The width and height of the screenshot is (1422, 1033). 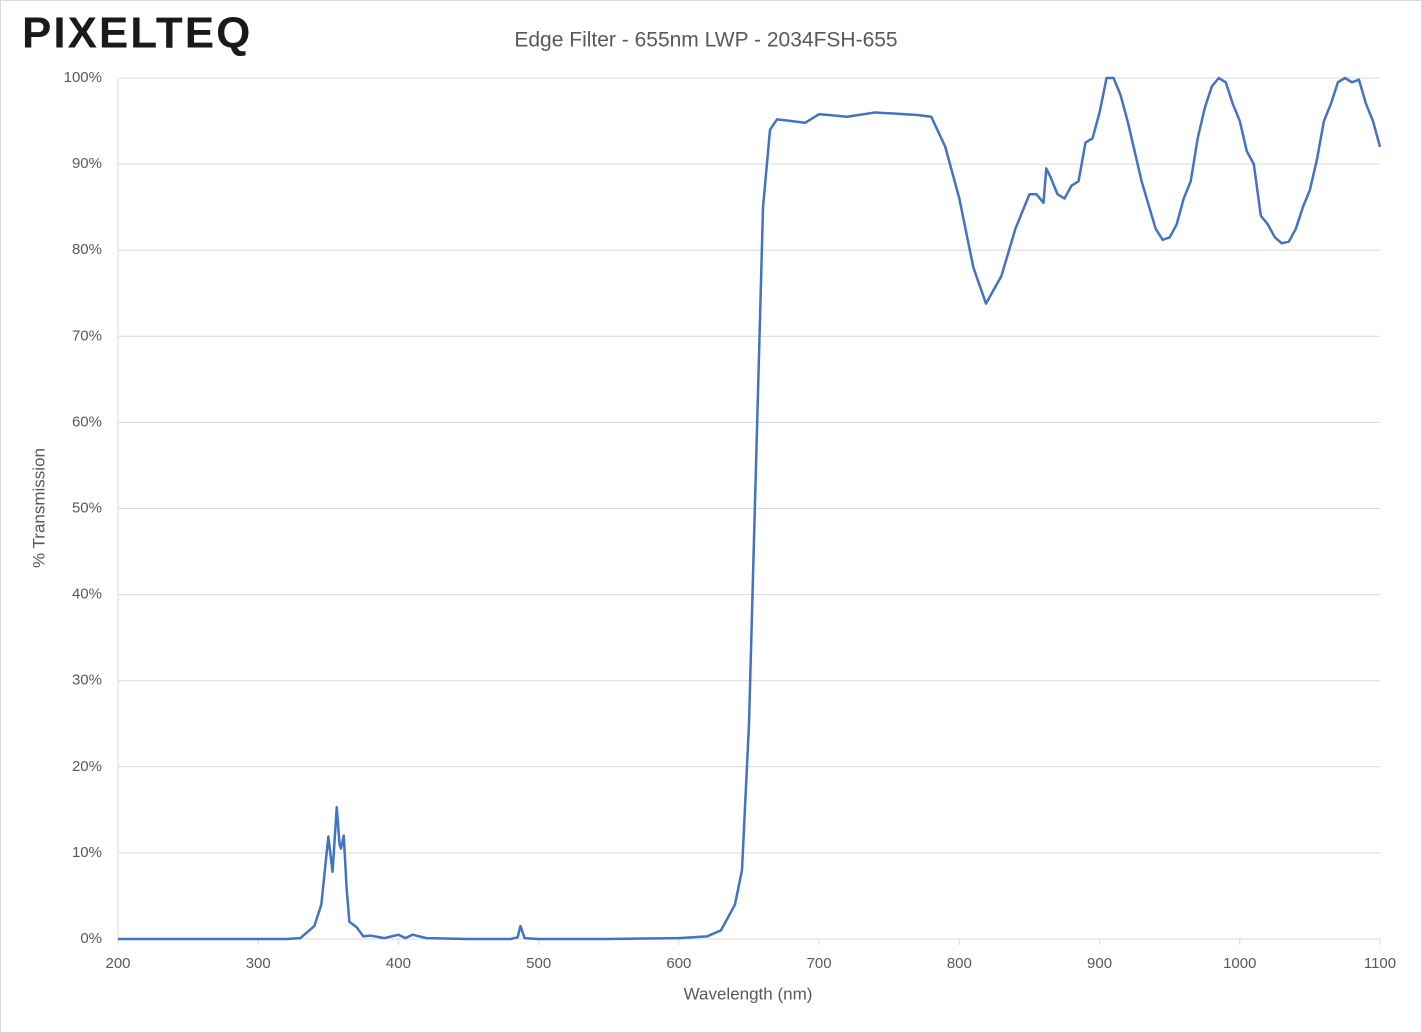 I want to click on y-tick-label: 70%, so click(x=87, y=335).